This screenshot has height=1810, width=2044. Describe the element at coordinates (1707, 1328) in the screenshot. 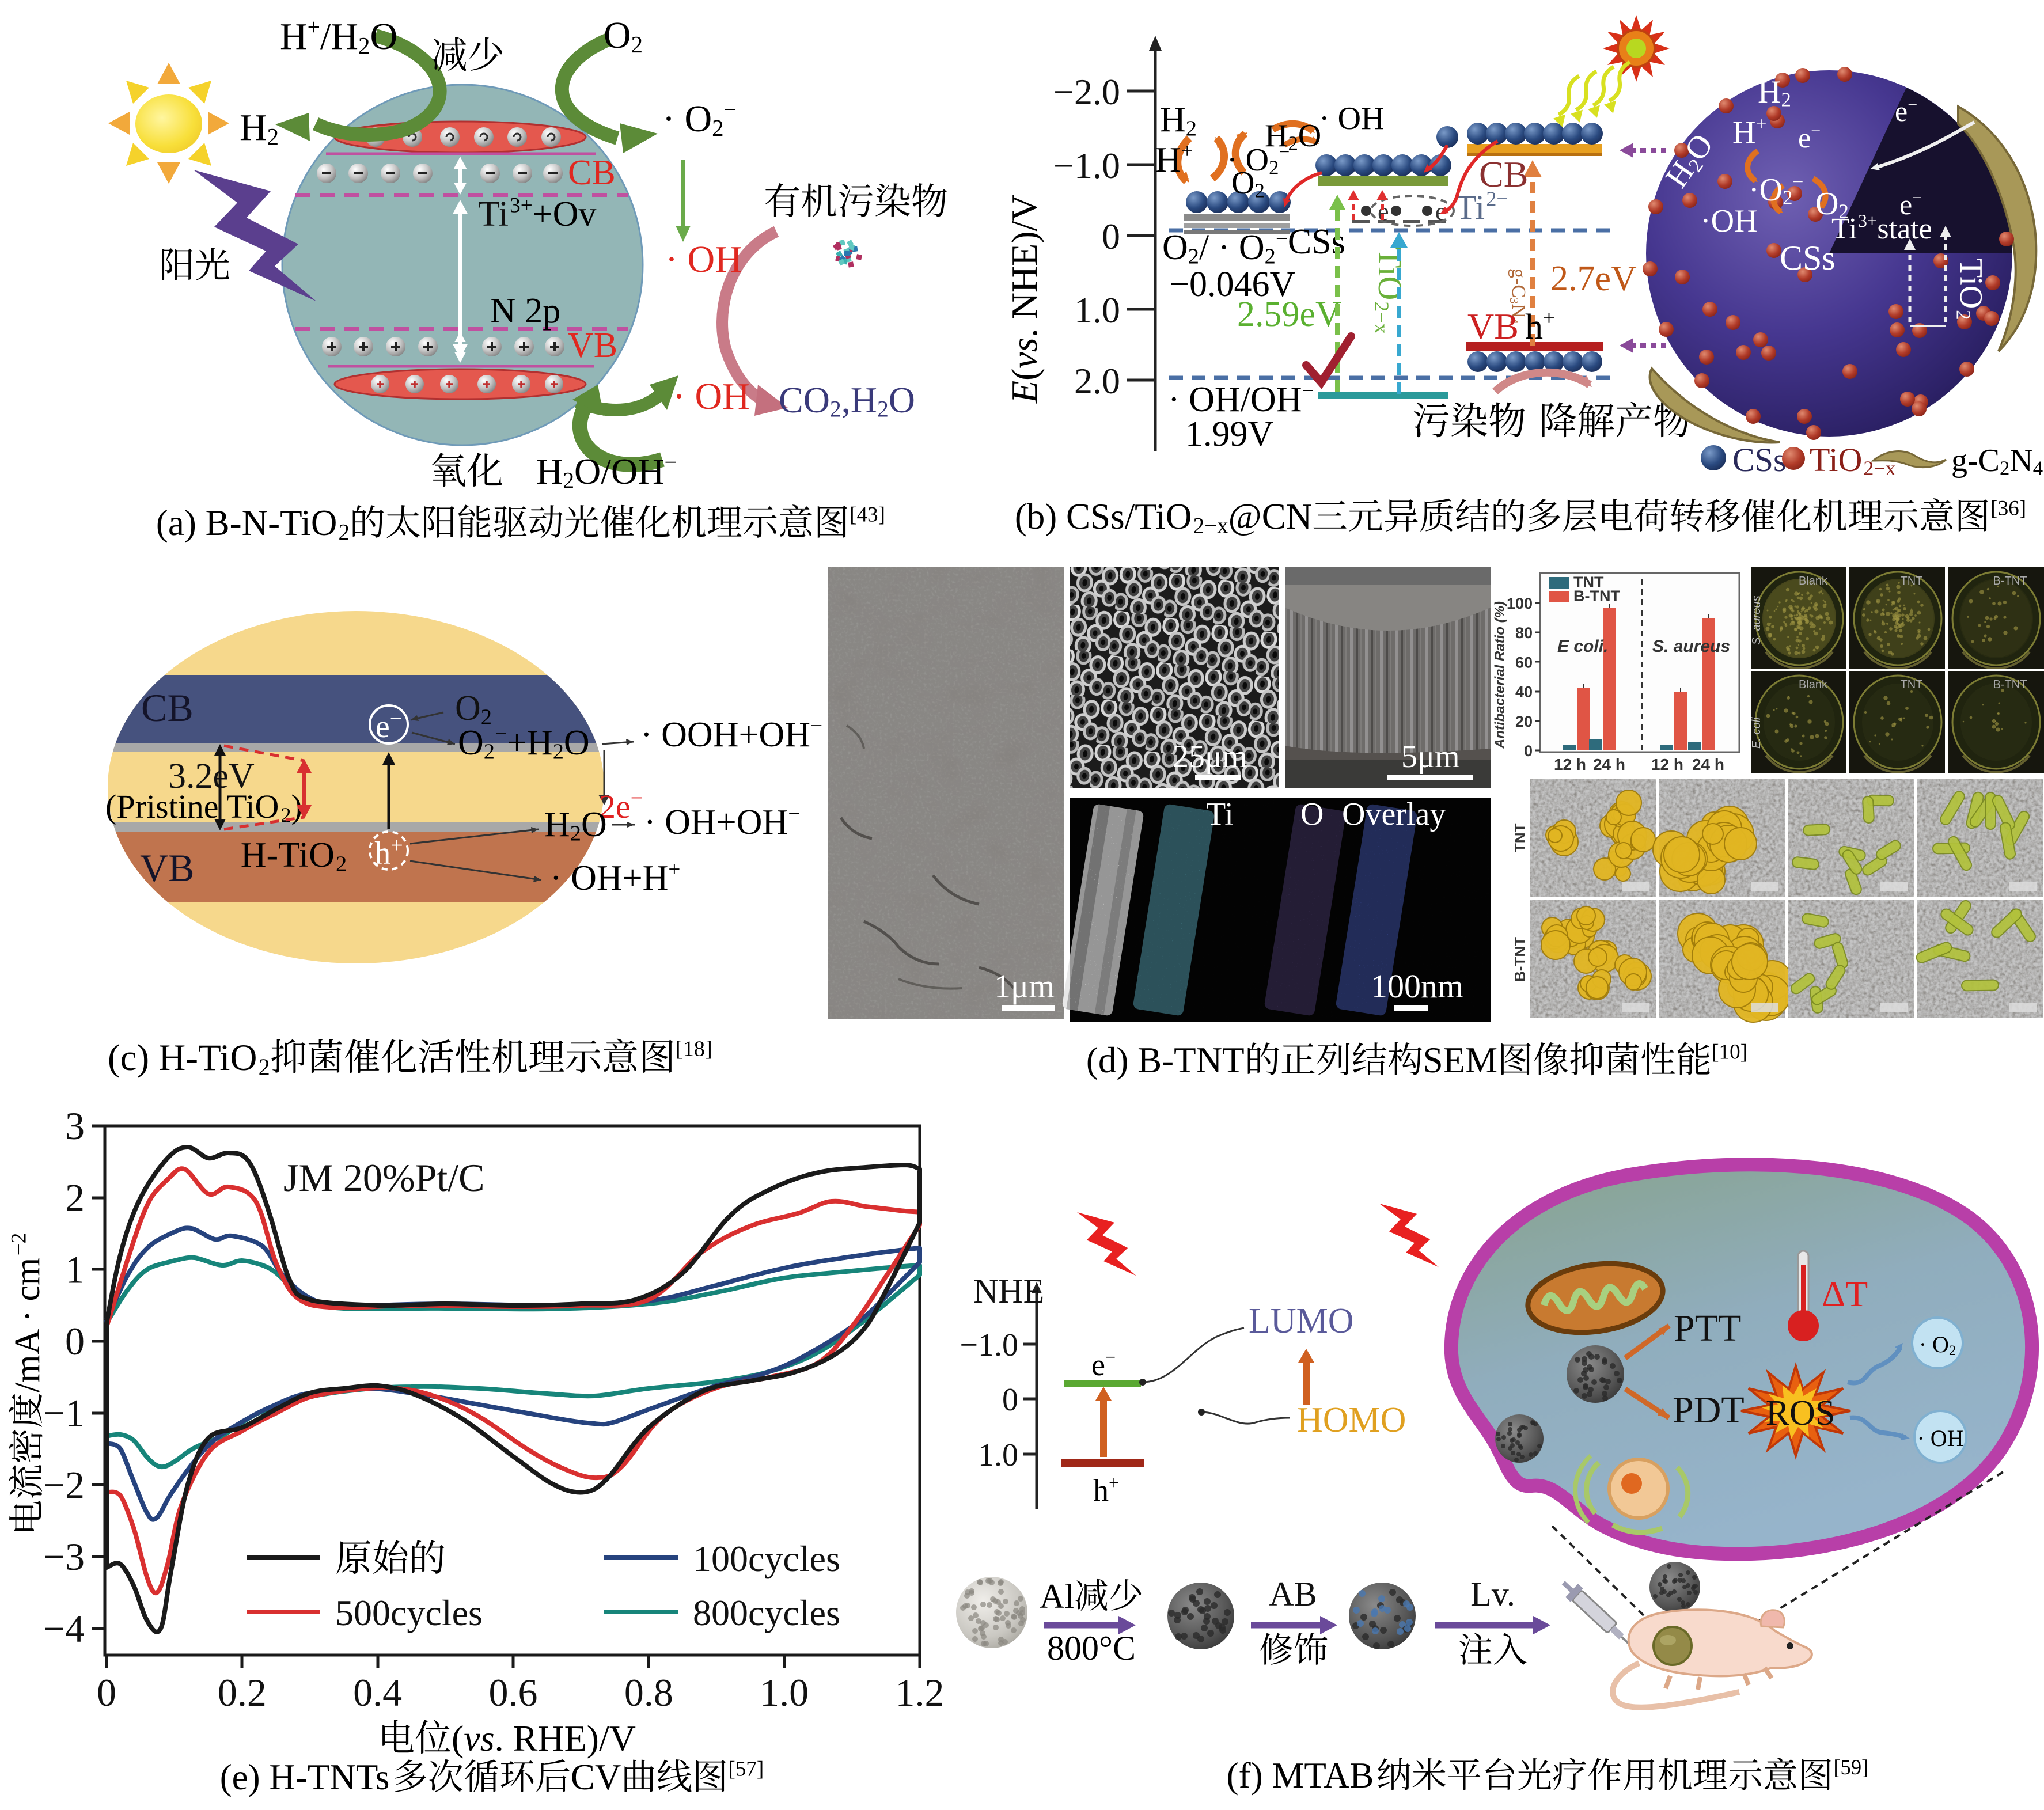

I see `svg-text: PTT` at that location.